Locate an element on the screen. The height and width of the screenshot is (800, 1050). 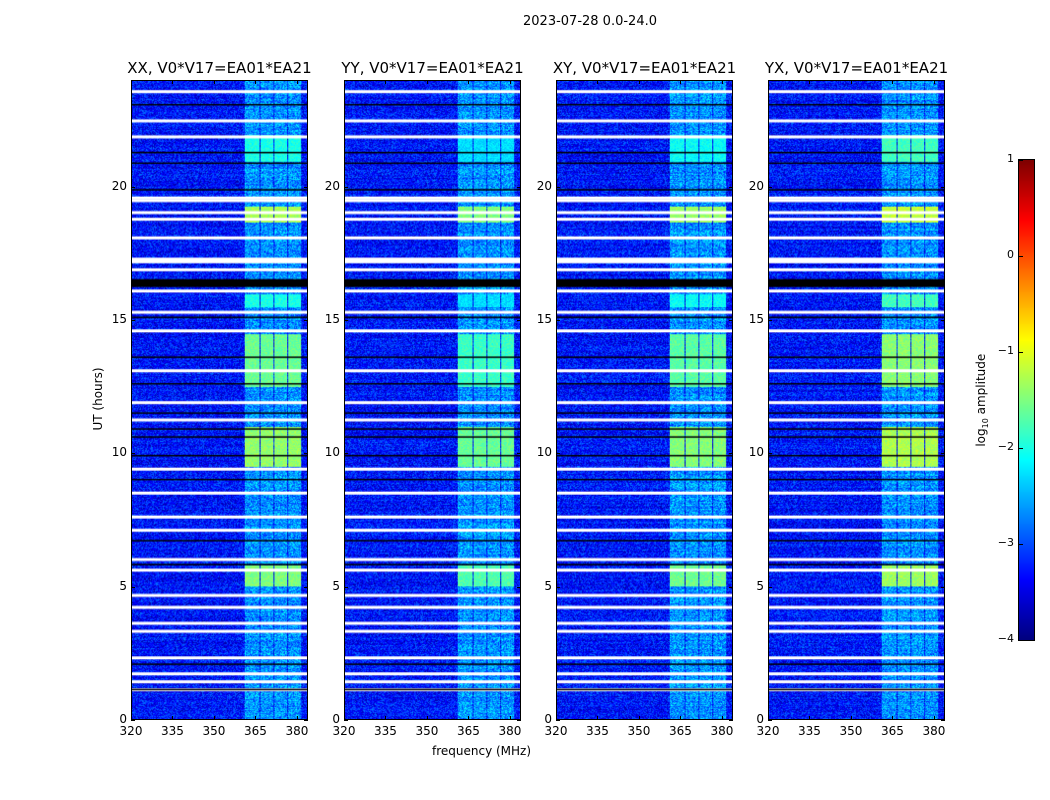
colorbar-tick-label: −2 is located at coordinates (1005, 446).